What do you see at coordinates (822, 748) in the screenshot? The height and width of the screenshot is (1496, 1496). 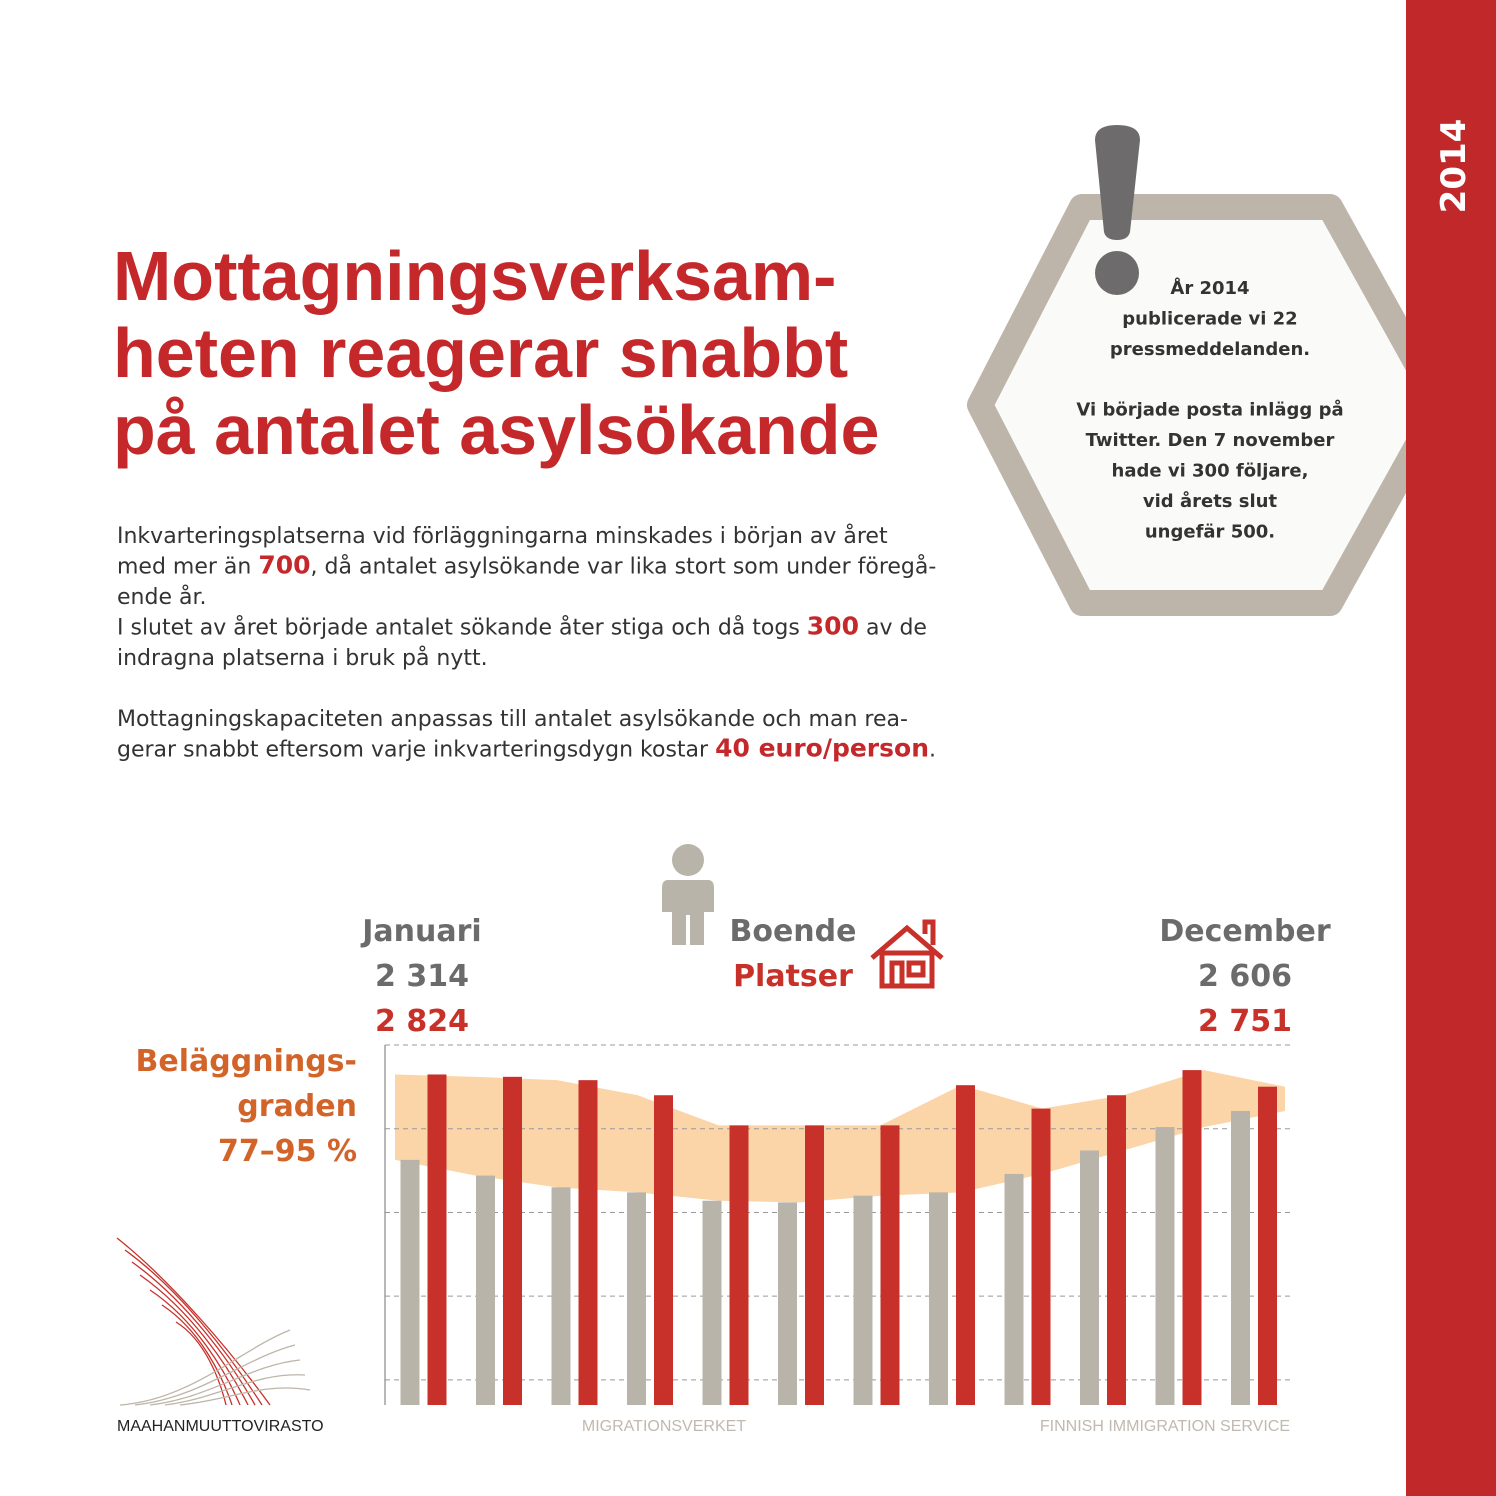 I see `body-highlight: 40 euro/person` at bounding box center [822, 748].